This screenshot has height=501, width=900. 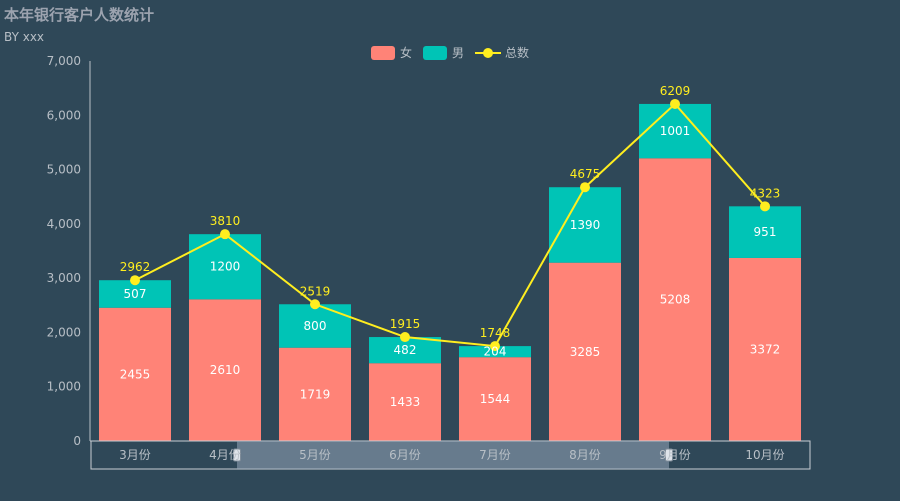 What do you see at coordinates (585, 352) in the screenshot?
I see `bar-label-female: 3285` at bounding box center [585, 352].